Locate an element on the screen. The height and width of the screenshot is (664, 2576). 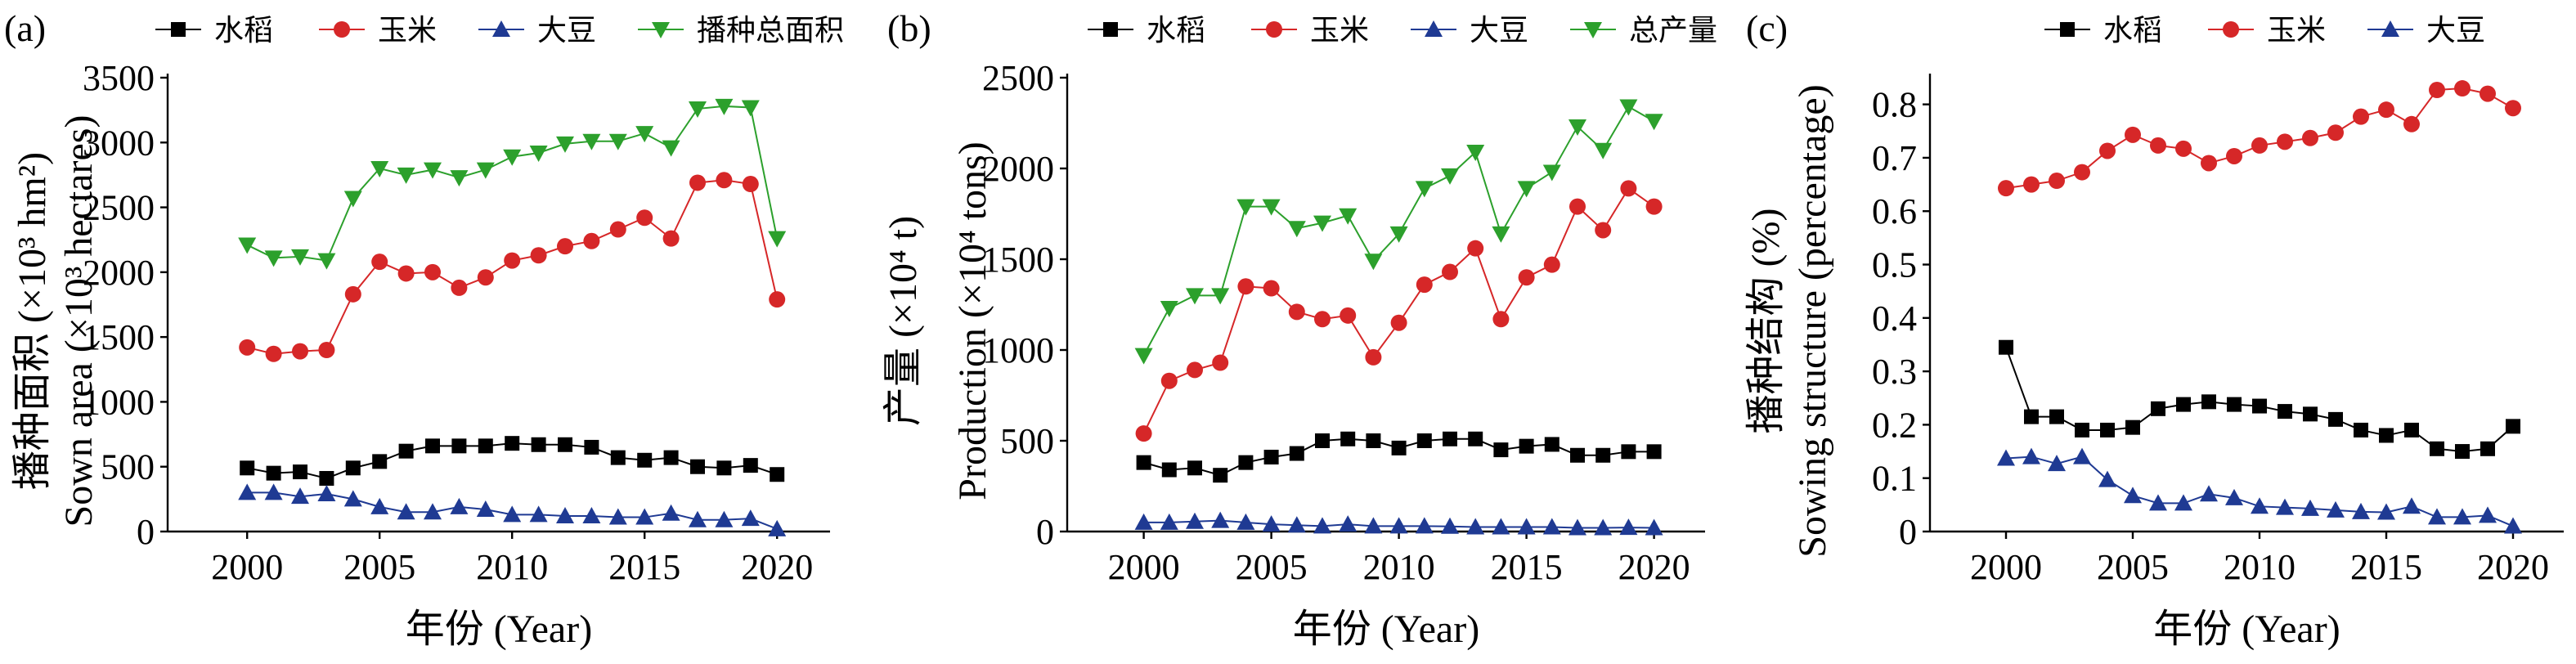
x-tick-label: 2015 is located at coordinates (2386, 567).